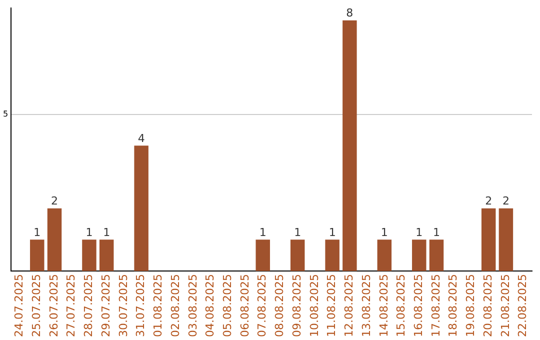 Image resolution: width=540 pixels, height=340 pixels. I want to click on x-tick-label: 26.07.2025, so click(53, 306).